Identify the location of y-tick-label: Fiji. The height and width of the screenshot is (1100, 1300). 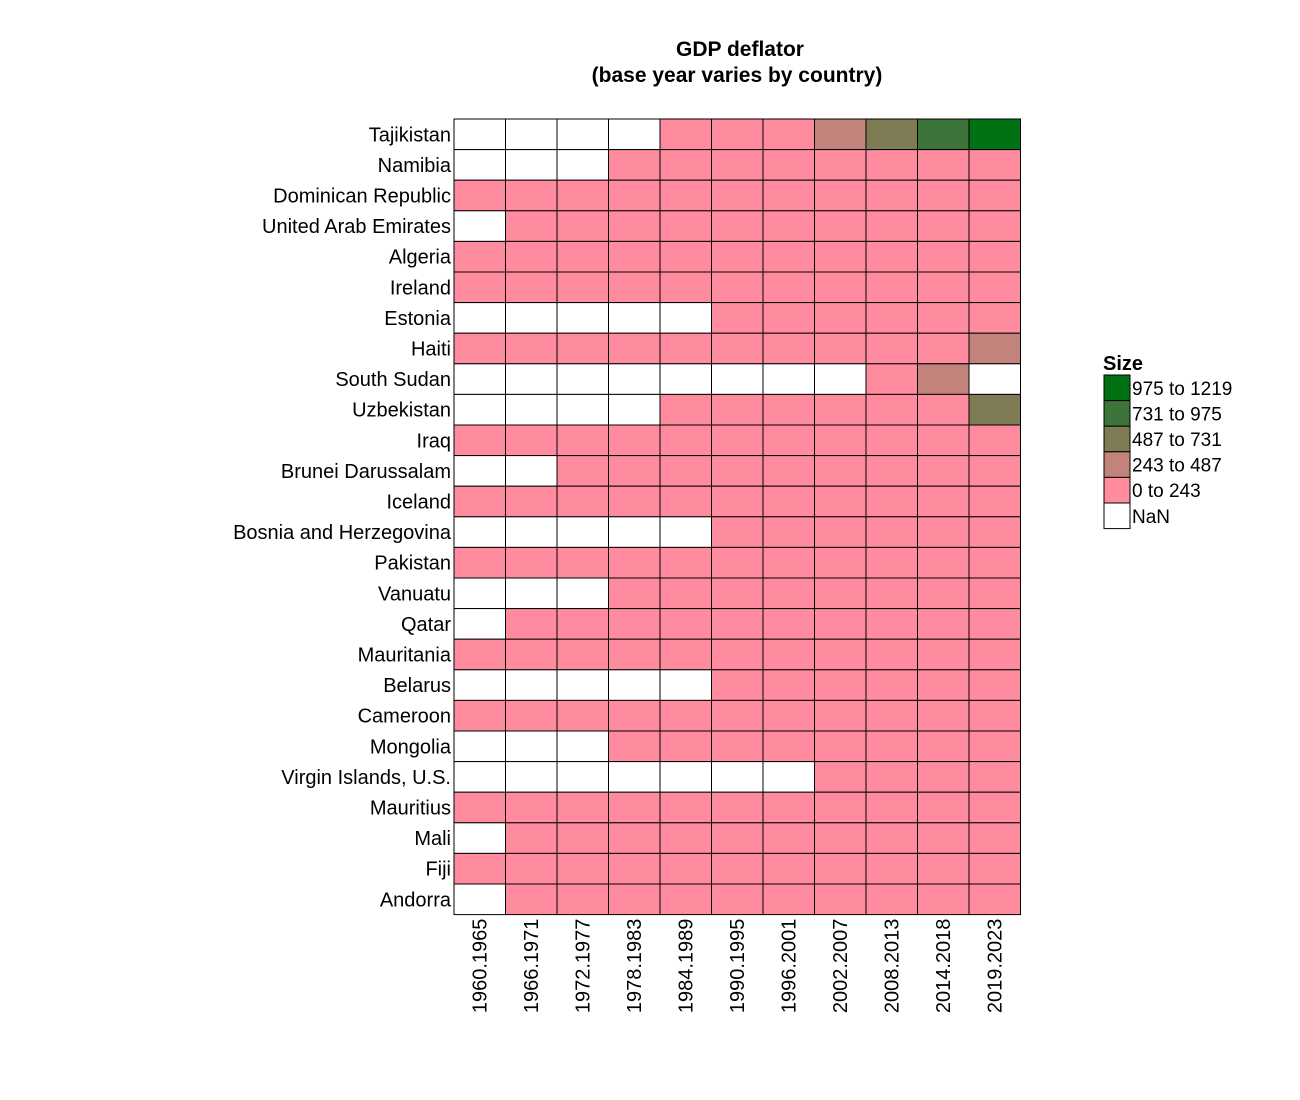
(438, 870).